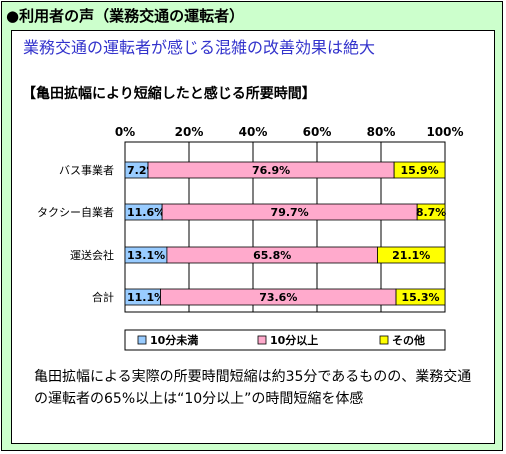  I want to click on x-tick-label: 40%, so click(253, 132).